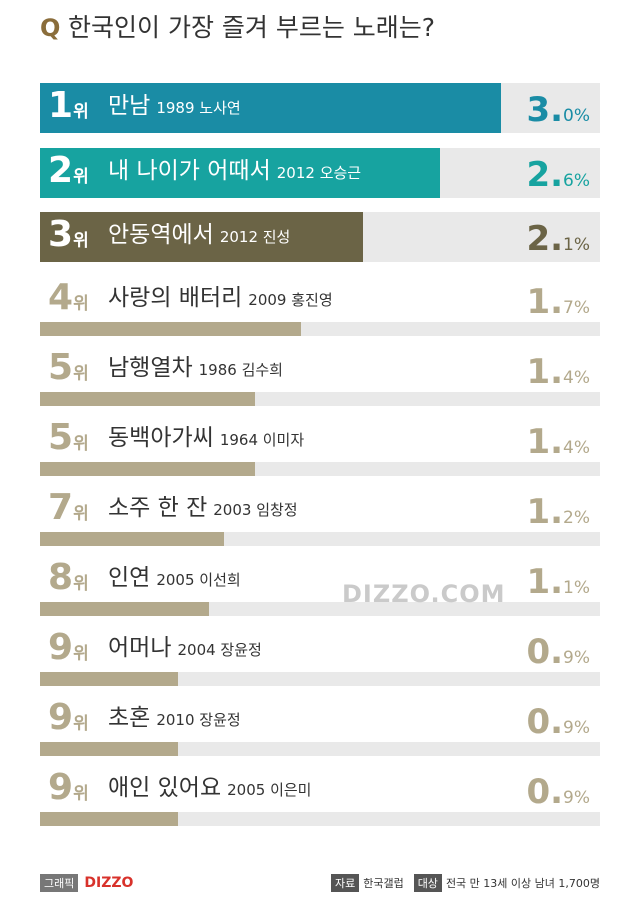 The height and width of the screenshot is (900, 640). I want to click on song-row: 애인 있어요 2005 이은미, so click(209, 788).